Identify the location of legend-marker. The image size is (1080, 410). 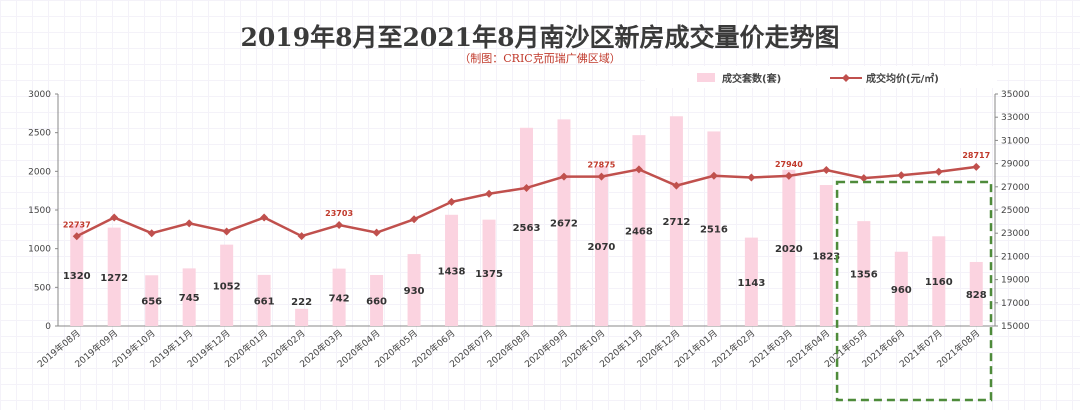
(846, 78).